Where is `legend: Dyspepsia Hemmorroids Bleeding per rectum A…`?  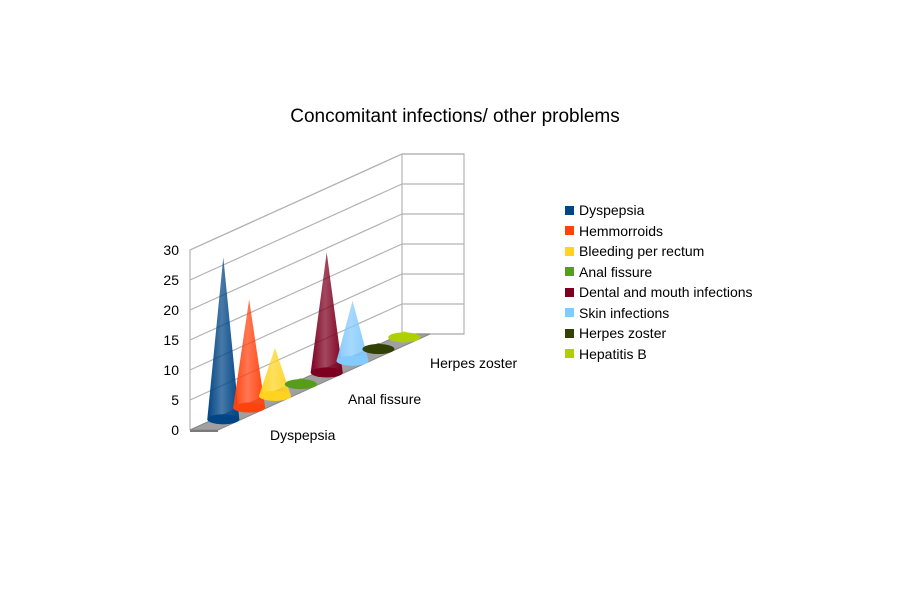 legend: Dyspepsia Hemmorroids Bleeding per rectum A… is located at coordinates (659, 282).